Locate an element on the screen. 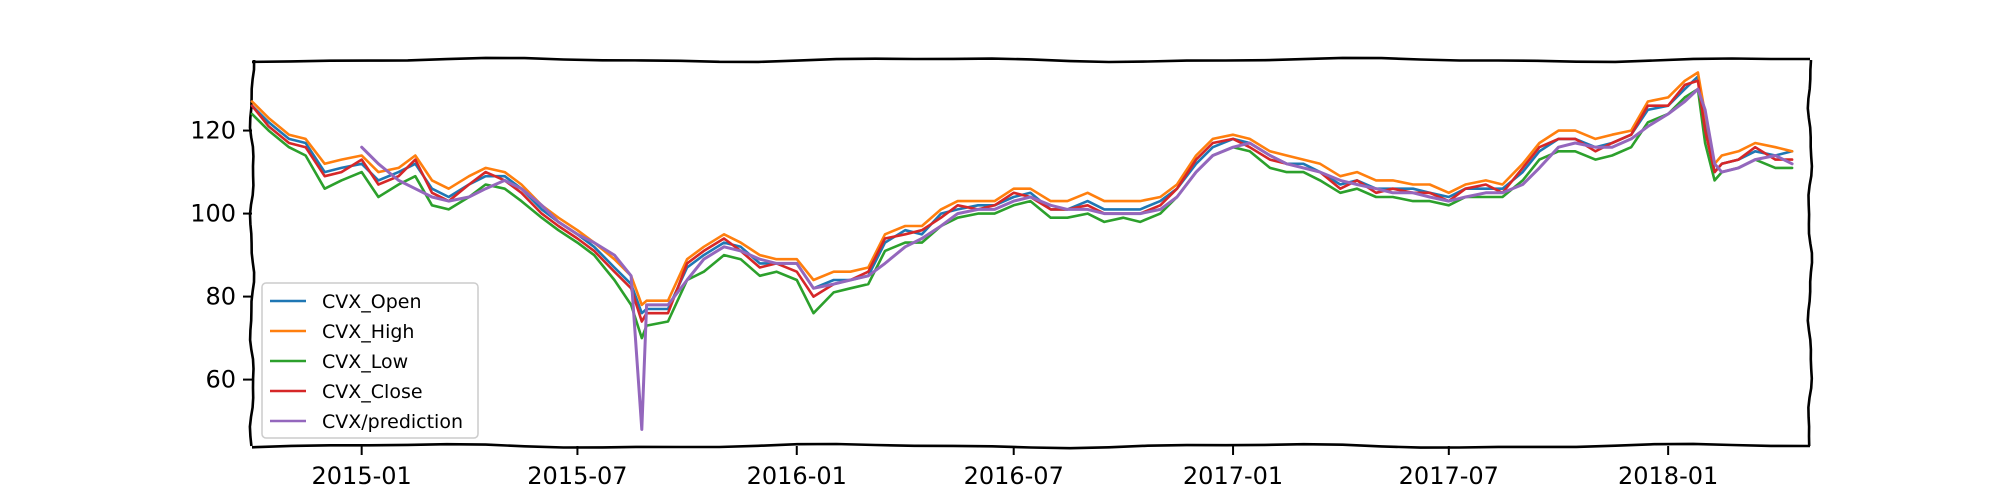 This screenshot has height=500, width=2000. x-tick-label: 2016-07 is located at coordinates (1014, 476).